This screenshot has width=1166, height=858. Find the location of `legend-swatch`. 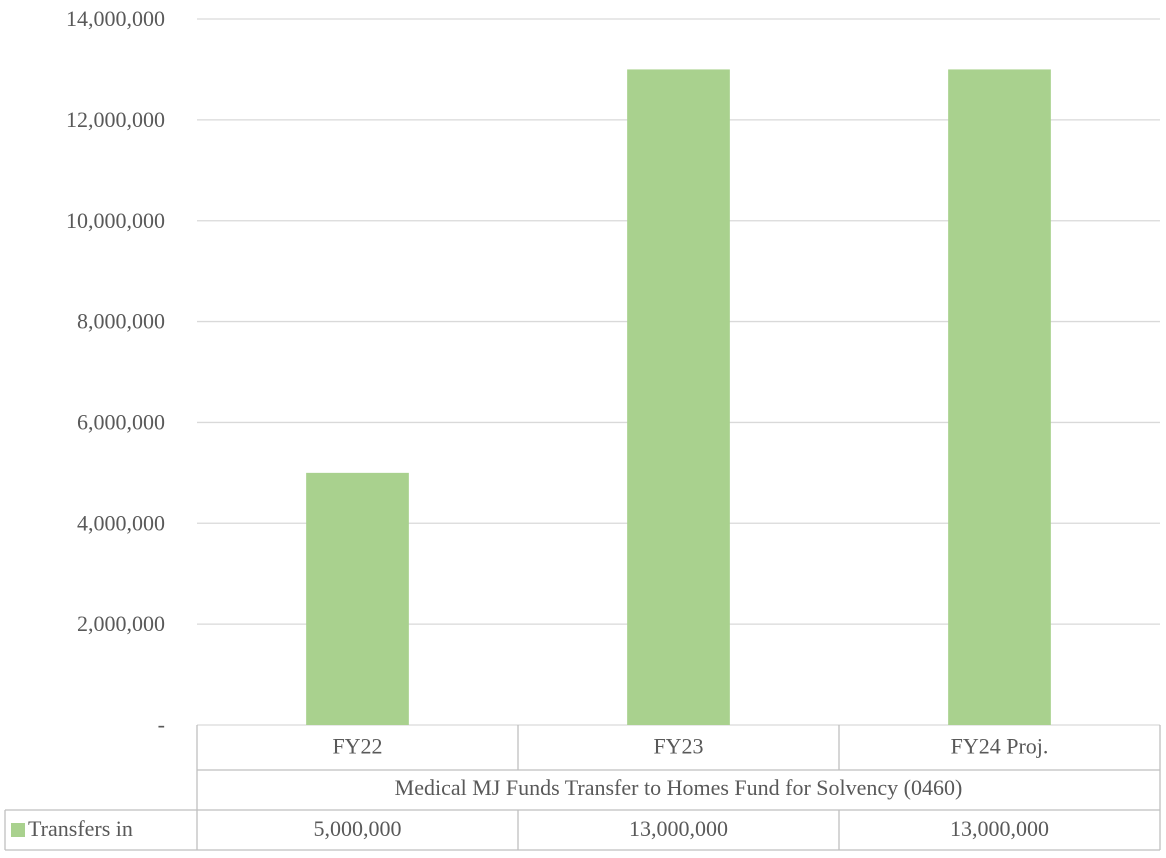

legend-swatch is located at coordinates (18, 830).